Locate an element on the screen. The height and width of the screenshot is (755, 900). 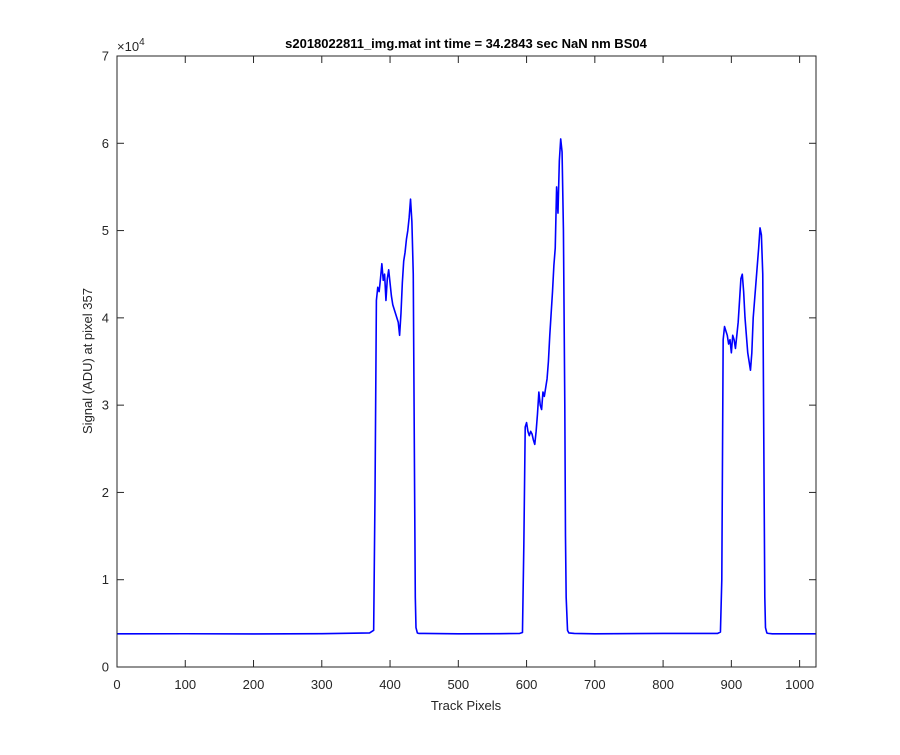
x-tick-label: 500 is located at coordinates (458, 684).